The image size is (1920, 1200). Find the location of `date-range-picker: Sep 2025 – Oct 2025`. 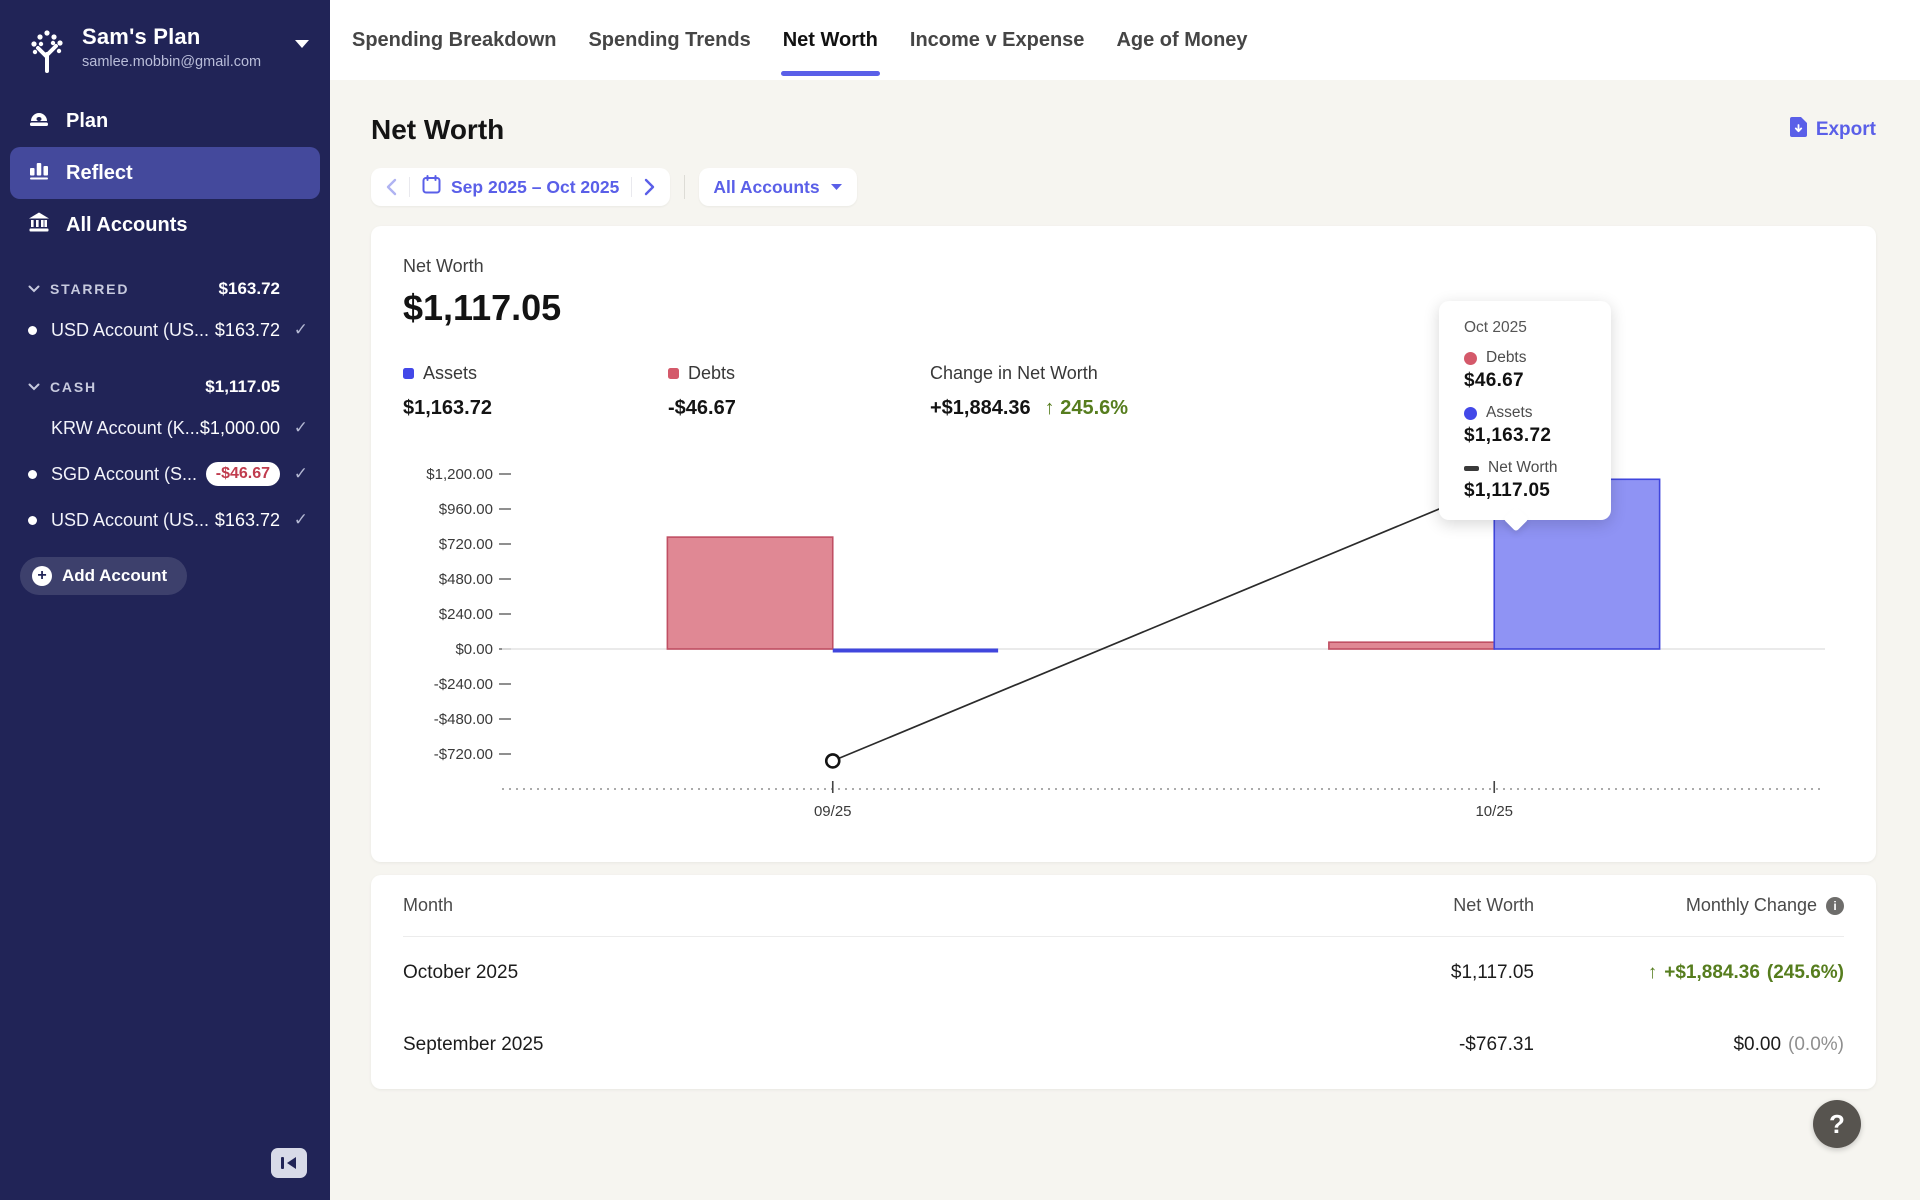

date-range-picker: Sep 2025 – Oct 2025 is located at coordinates (521, 187).